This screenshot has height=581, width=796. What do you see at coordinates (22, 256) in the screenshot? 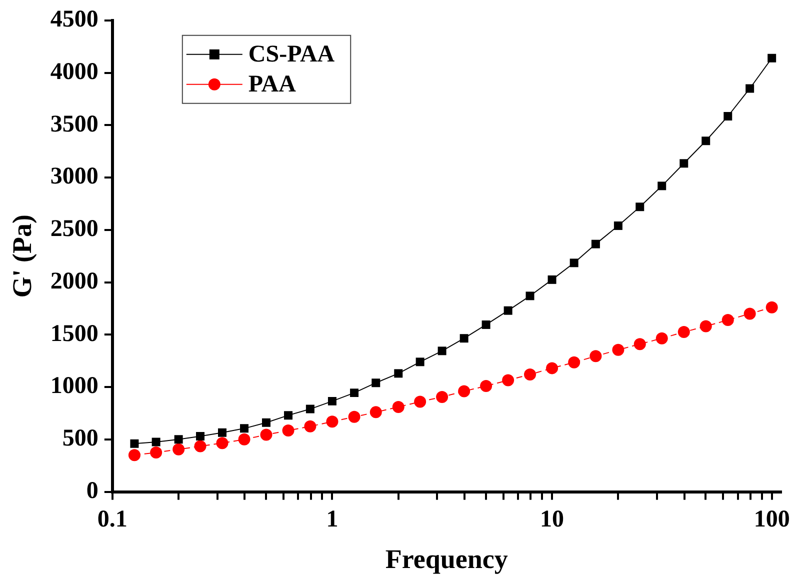
I see `y-axis-title: G' (Pa)` at bounding box center [22, 256].